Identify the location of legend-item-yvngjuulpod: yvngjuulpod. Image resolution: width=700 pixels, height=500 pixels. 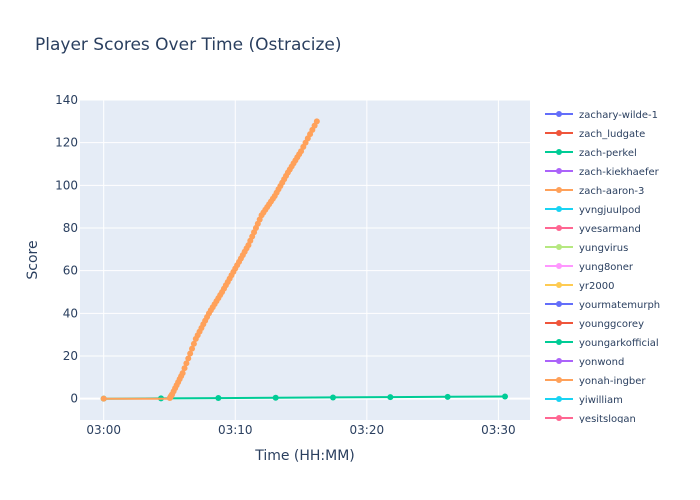
(593, 210).